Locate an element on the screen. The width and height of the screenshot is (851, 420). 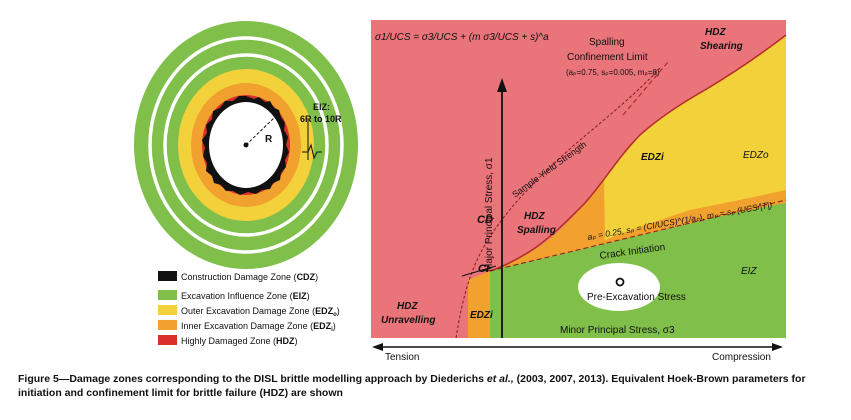
ci-label: CI is located at coordinates (484, 269).